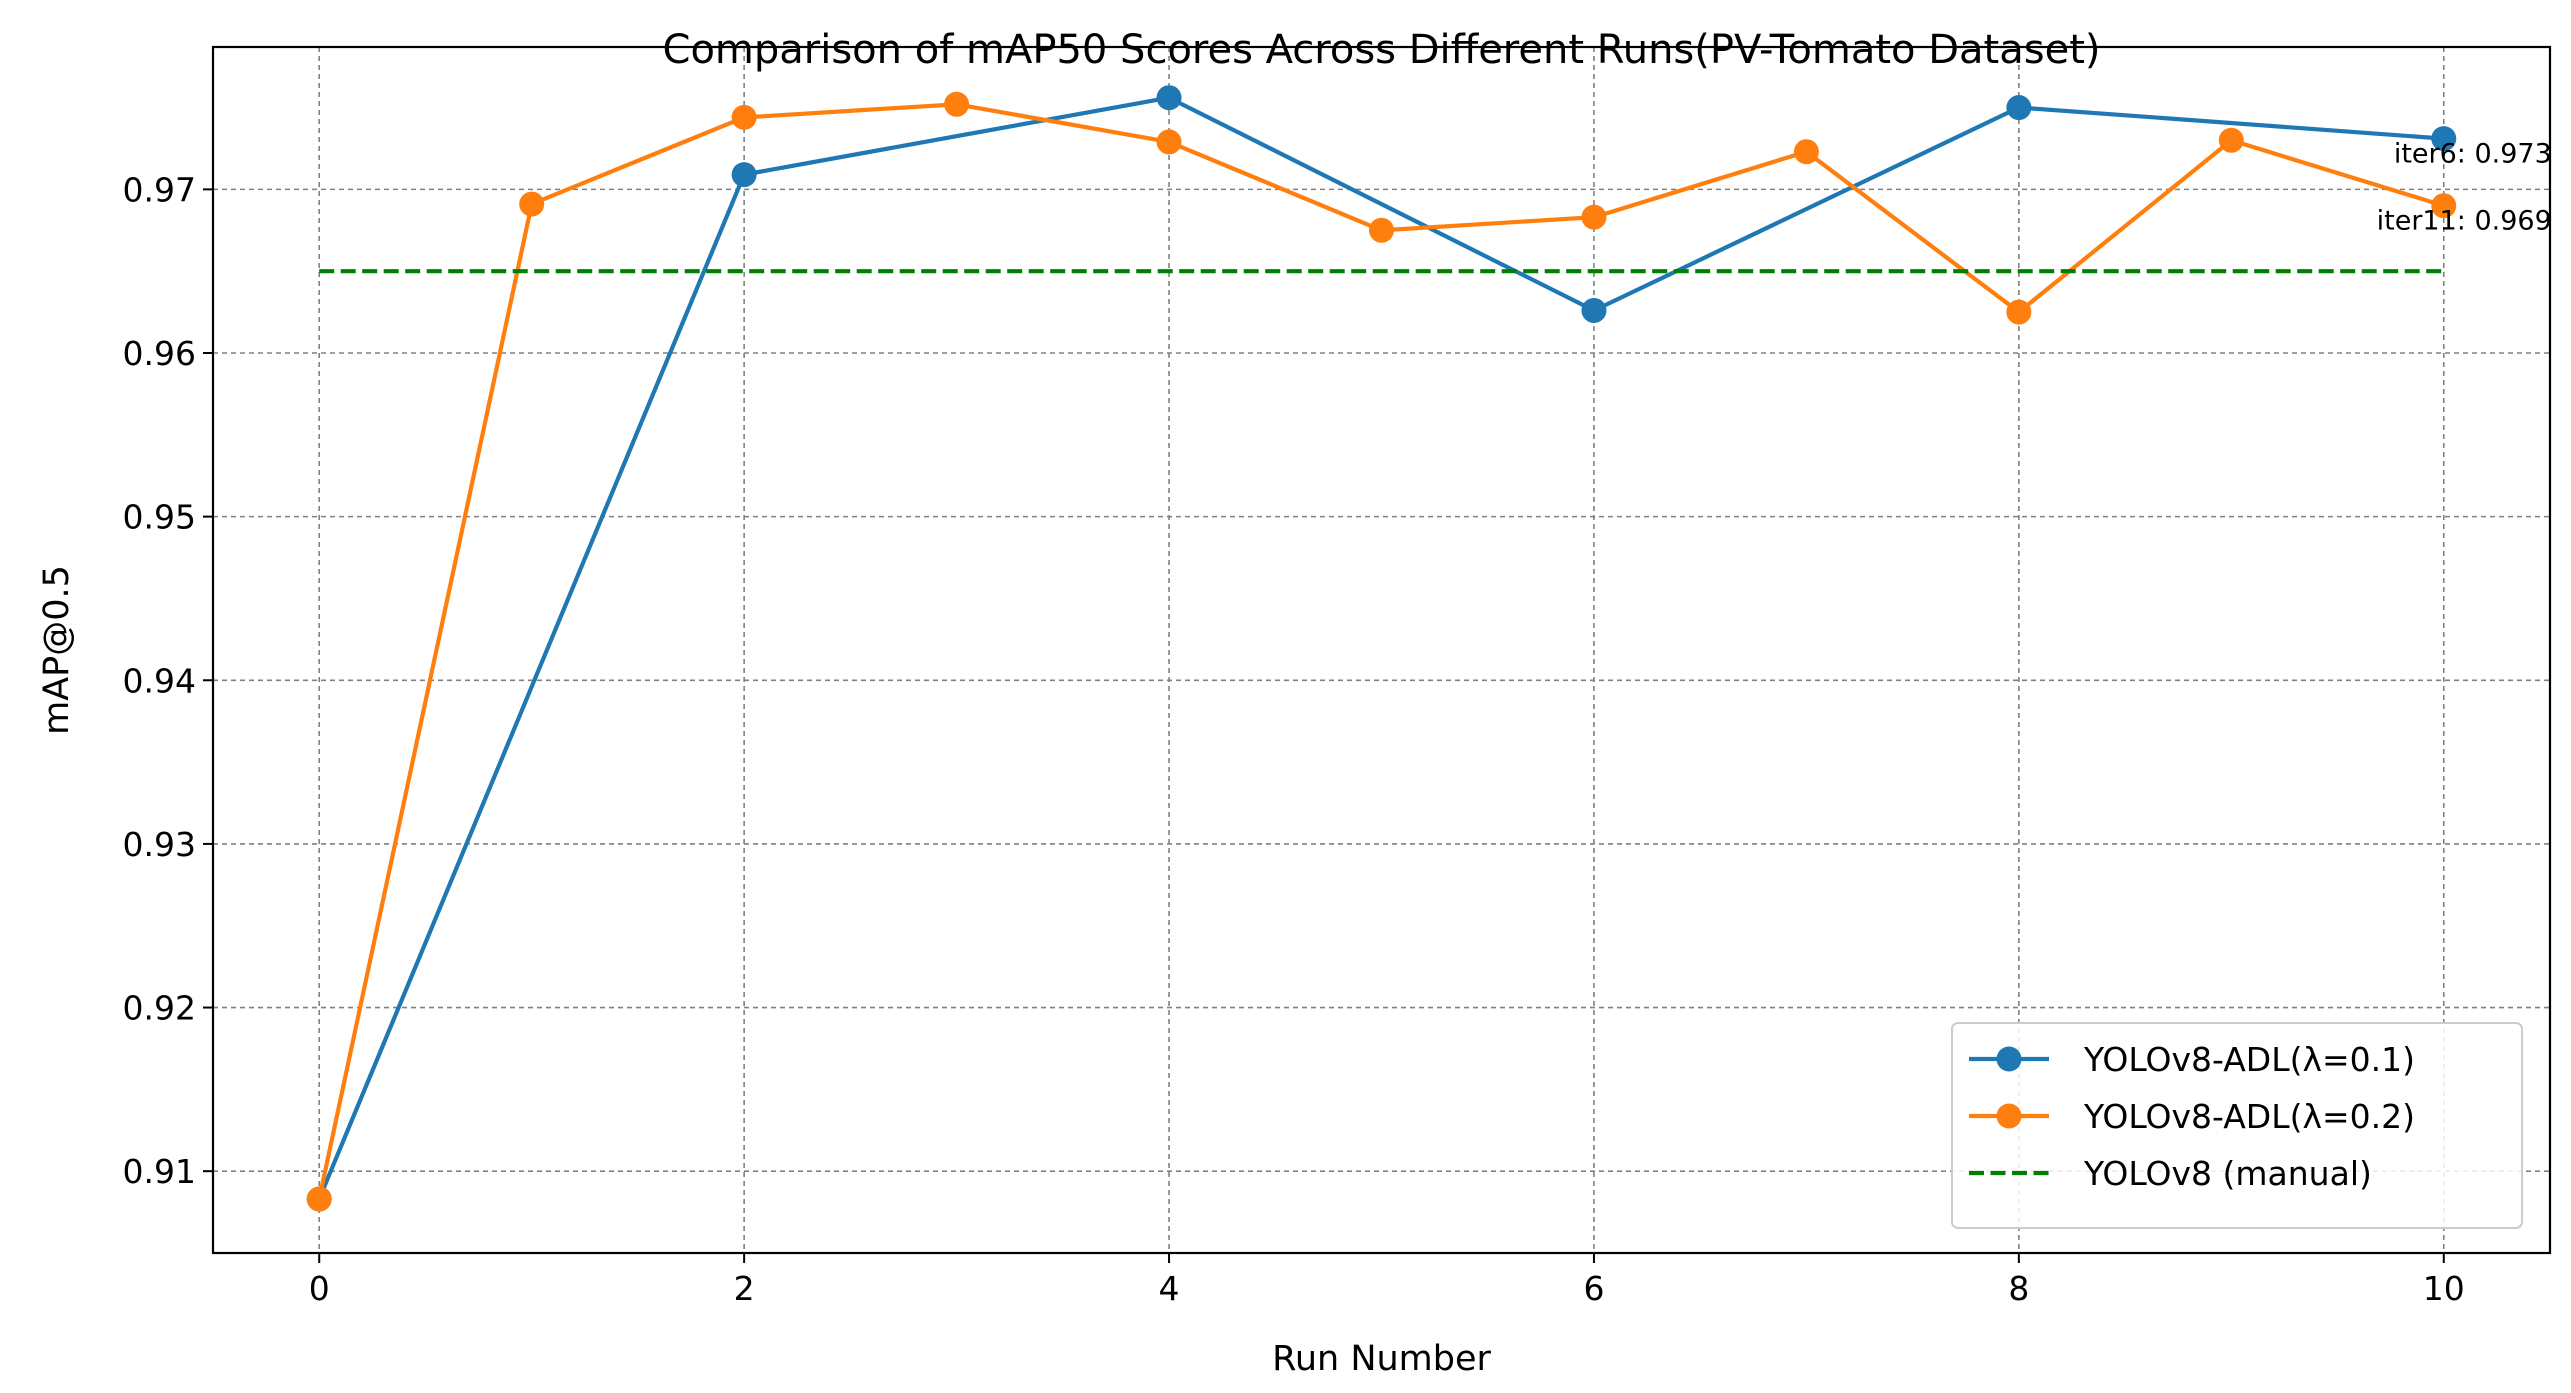 The height and width of the screenshot is (1393, 2571). I want to click on x-tick-label: 0, so click(319, 1288).